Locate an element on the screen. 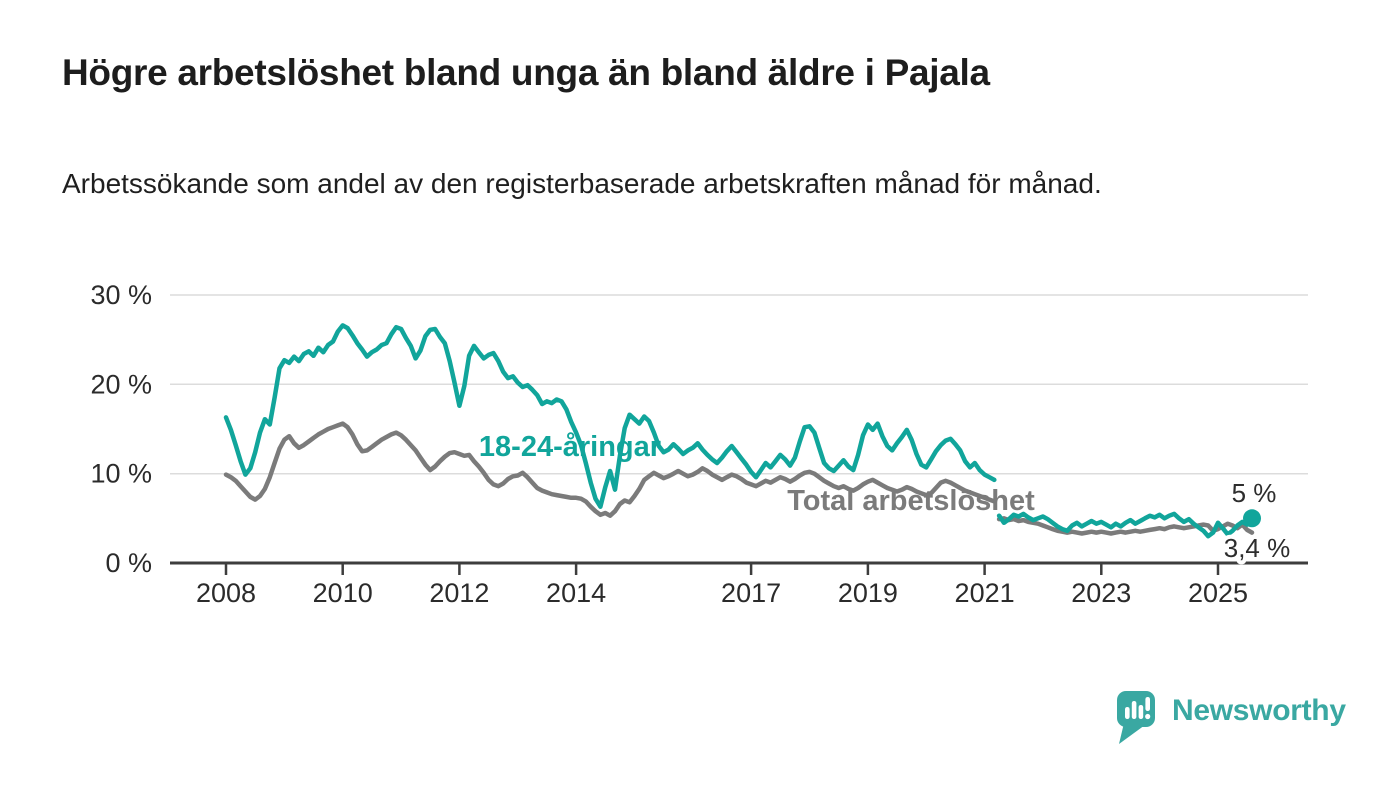  latest-value-label-total: 3,4 % is located at coordinates (1257, 548).